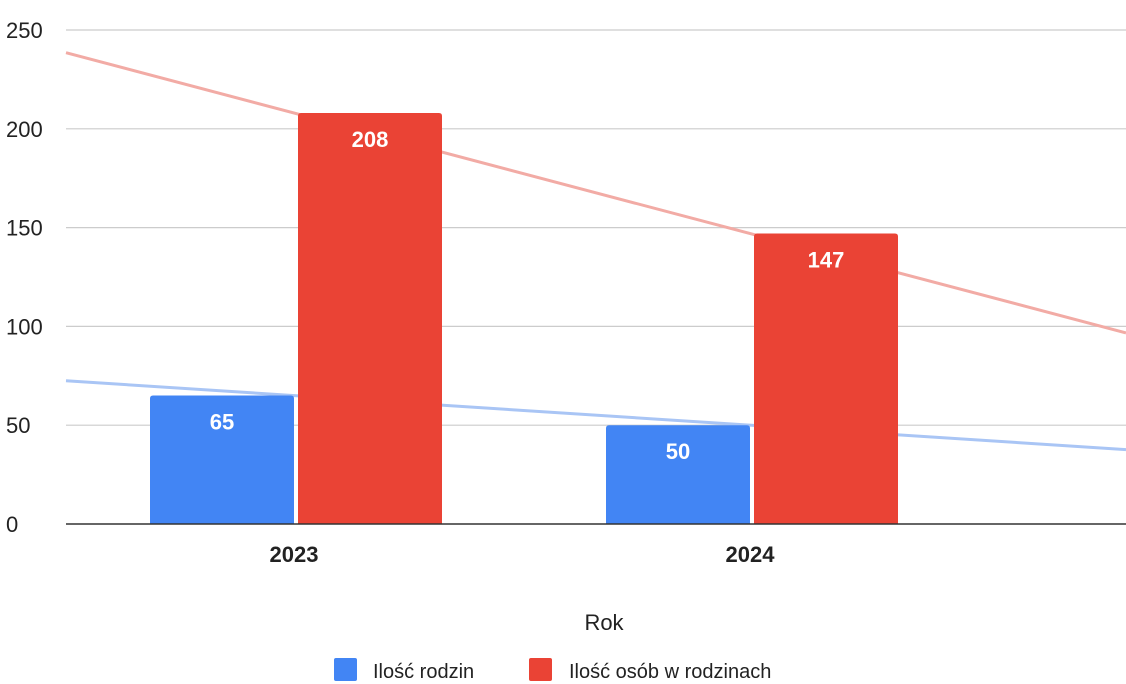 This screenshot has width=1126, height=684. What do you see at coordinates (12, 524) in the screenshot?
I see `y-tick-label: 0` at bounding box center [12, 524].